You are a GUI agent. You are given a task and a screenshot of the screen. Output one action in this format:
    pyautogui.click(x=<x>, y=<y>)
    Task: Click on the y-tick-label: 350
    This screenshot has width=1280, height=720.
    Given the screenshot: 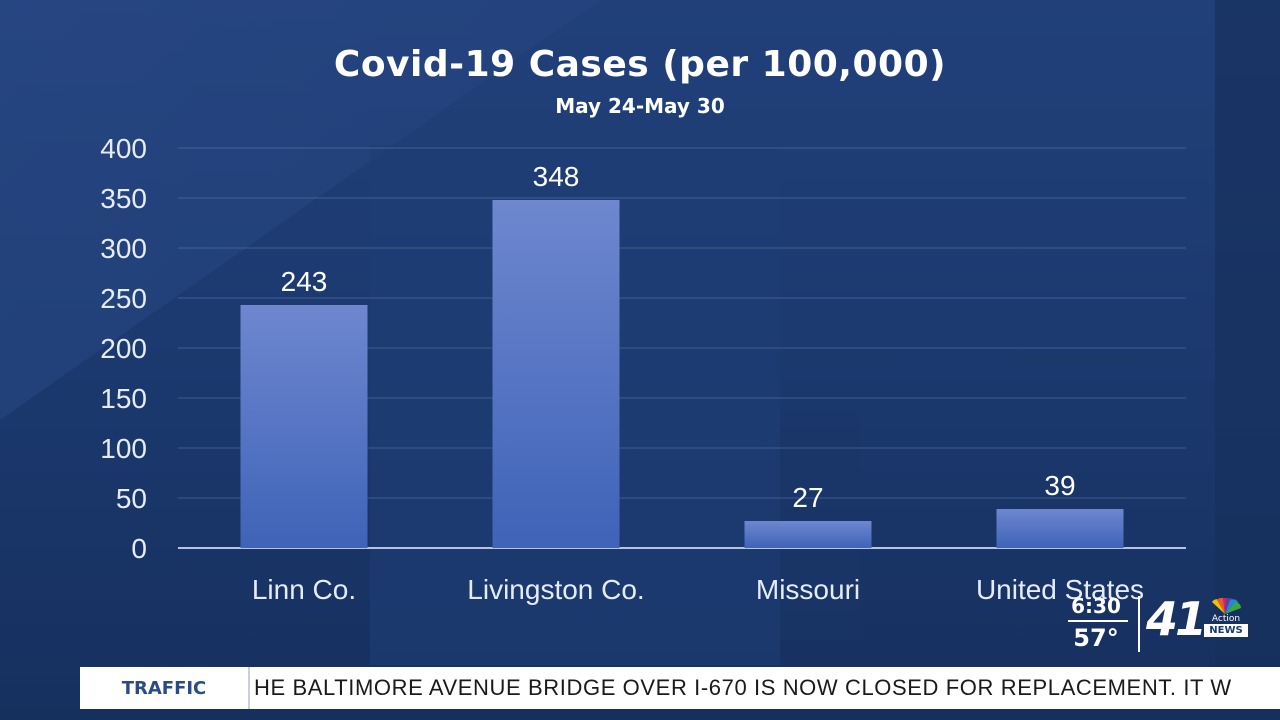 What is the action you would take?
    pyautogui.click(x=123, y=198)
    